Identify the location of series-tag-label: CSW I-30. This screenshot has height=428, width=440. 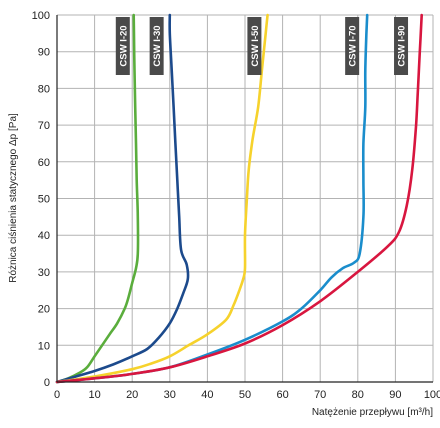
(157, 45).